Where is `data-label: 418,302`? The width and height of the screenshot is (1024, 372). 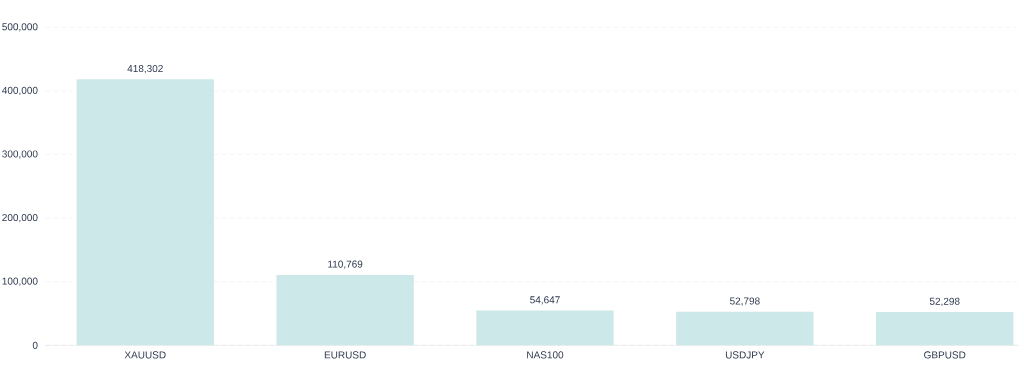 data-label: 418,302 is located at coordinates (145, 69).